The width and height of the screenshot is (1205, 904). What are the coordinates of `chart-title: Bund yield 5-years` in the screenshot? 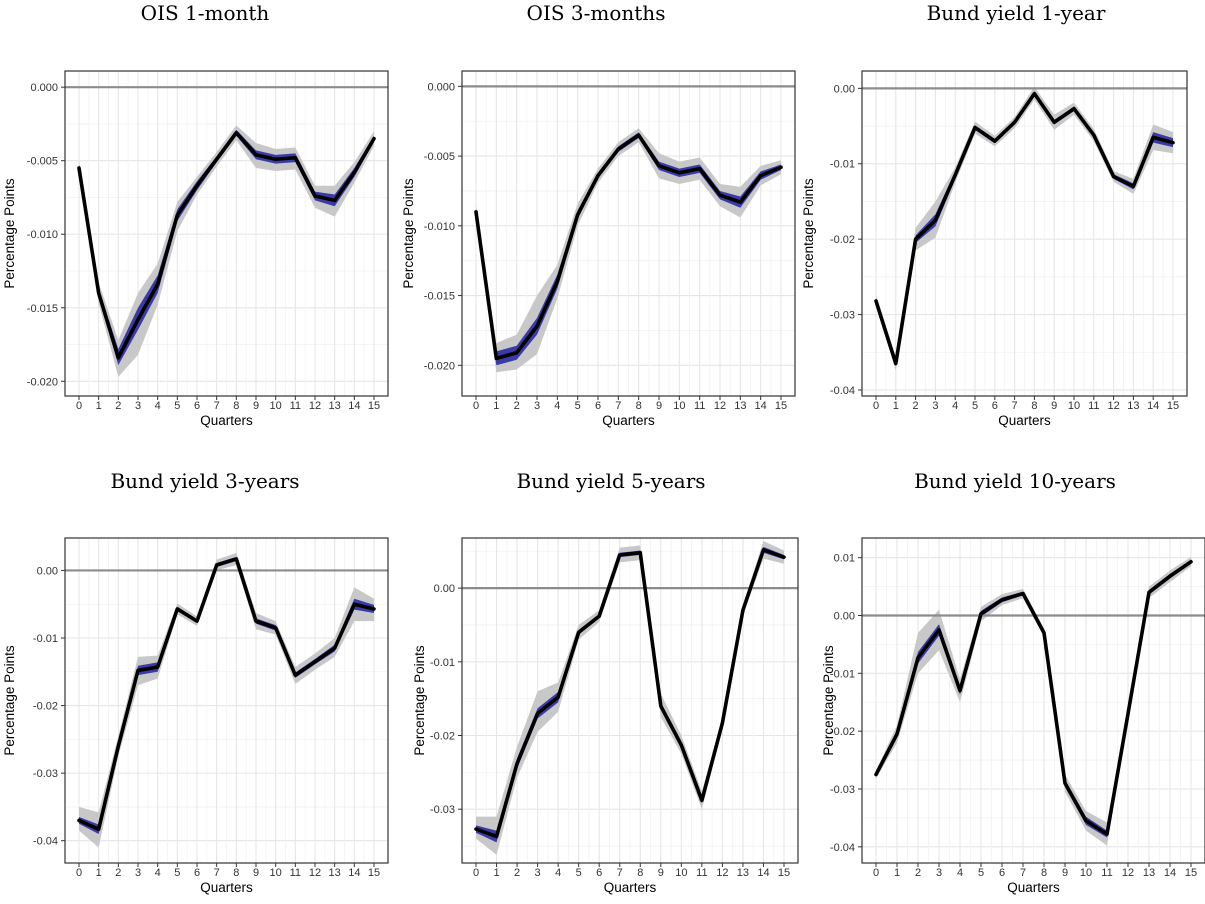 It's located at (610, 481).